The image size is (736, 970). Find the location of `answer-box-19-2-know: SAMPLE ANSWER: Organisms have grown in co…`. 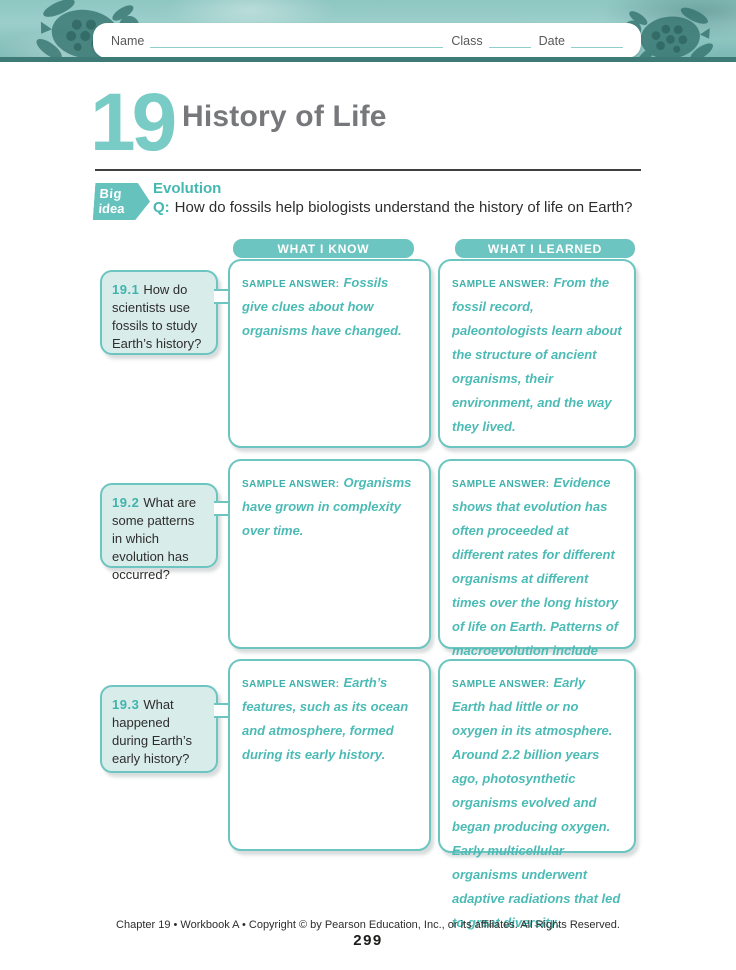

answer-box-19-2-know: SAMPLE ANSWER: Organisms have grown in co… is located at coordinates (329, 554).